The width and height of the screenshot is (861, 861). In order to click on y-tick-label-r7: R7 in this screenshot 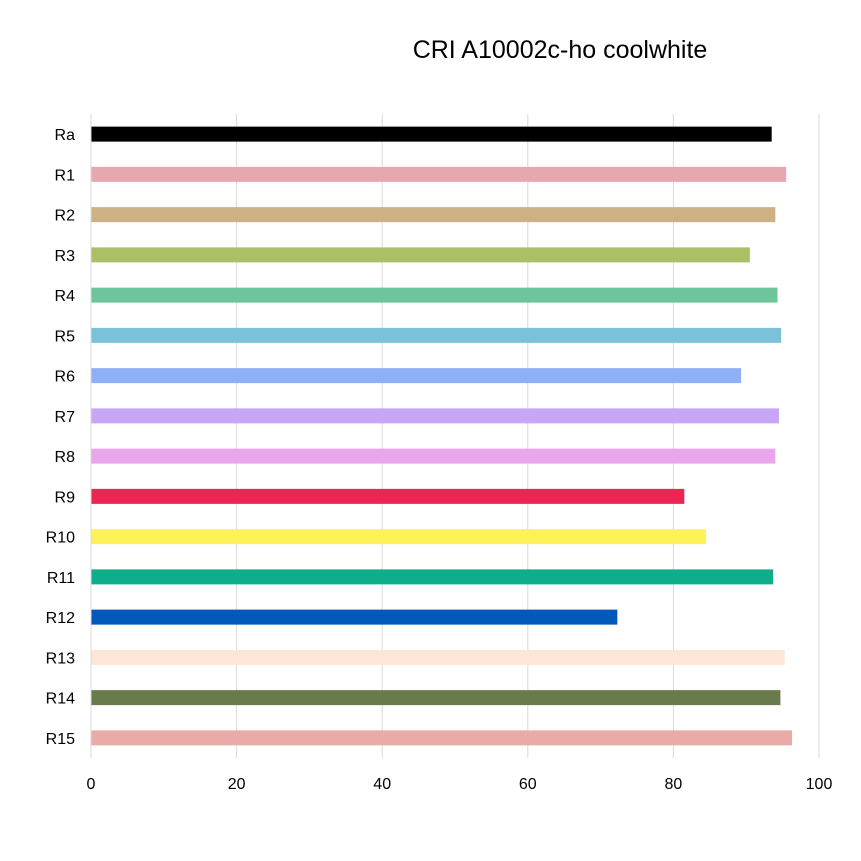, I will do `click(65, 417)`.